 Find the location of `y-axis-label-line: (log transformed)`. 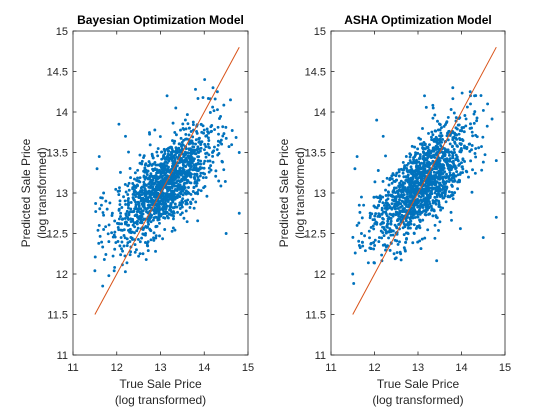

y-axis-label-line: (log transformed) is located at coordinates (300, 192).